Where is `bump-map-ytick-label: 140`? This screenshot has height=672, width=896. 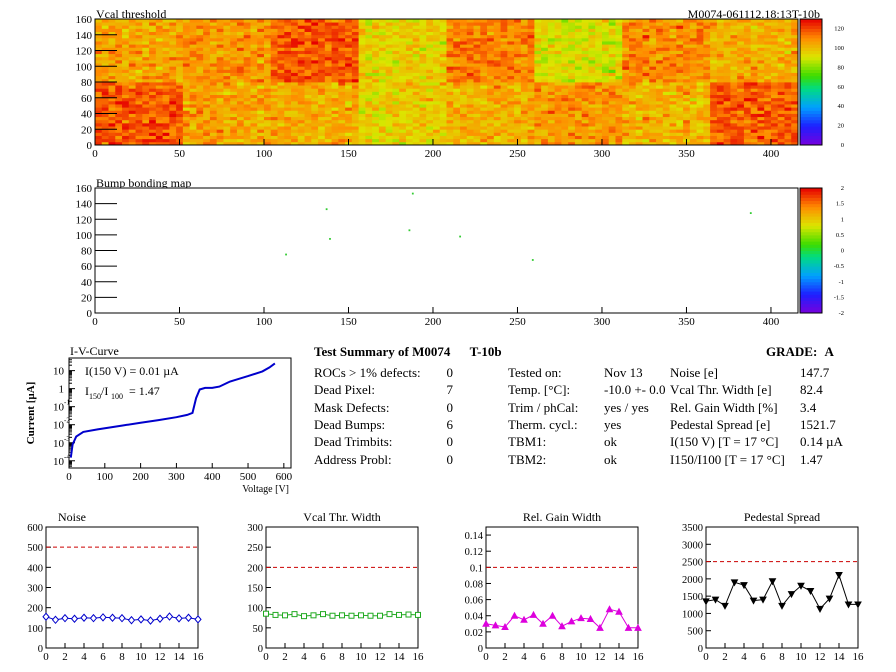
bump-map-ytick-label: 140 is located at coordinates (84, 205).